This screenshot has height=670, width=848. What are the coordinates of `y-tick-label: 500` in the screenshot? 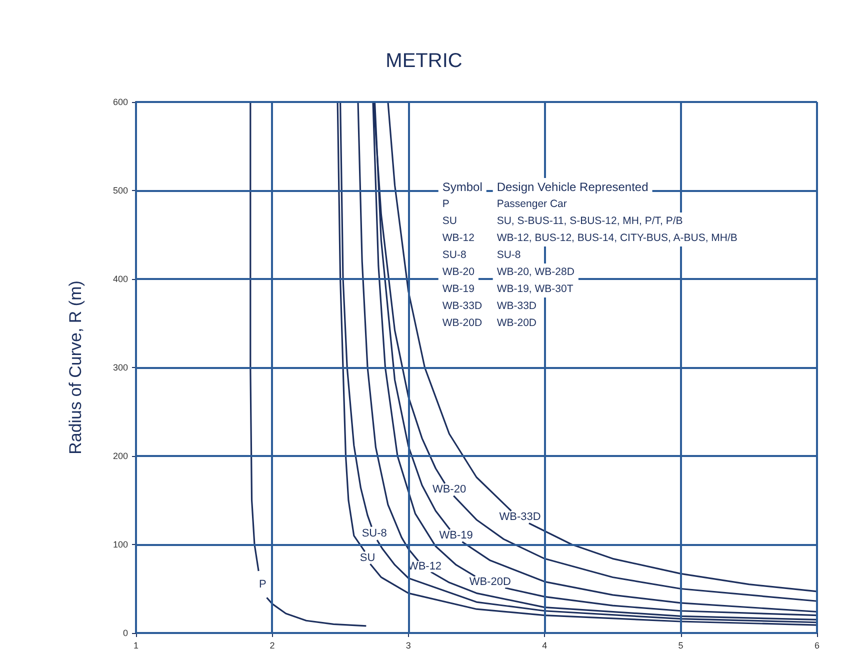 It's located at (120, 191).